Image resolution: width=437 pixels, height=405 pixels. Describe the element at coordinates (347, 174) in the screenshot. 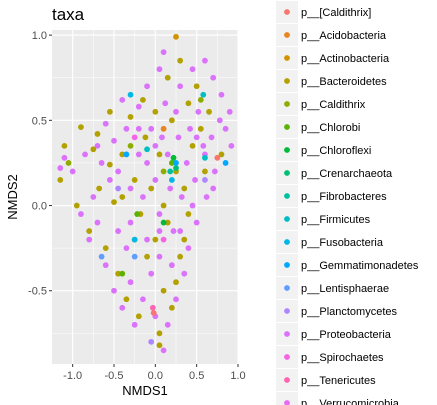

I see `legend-label: p__Crenarchaeota` at that location.